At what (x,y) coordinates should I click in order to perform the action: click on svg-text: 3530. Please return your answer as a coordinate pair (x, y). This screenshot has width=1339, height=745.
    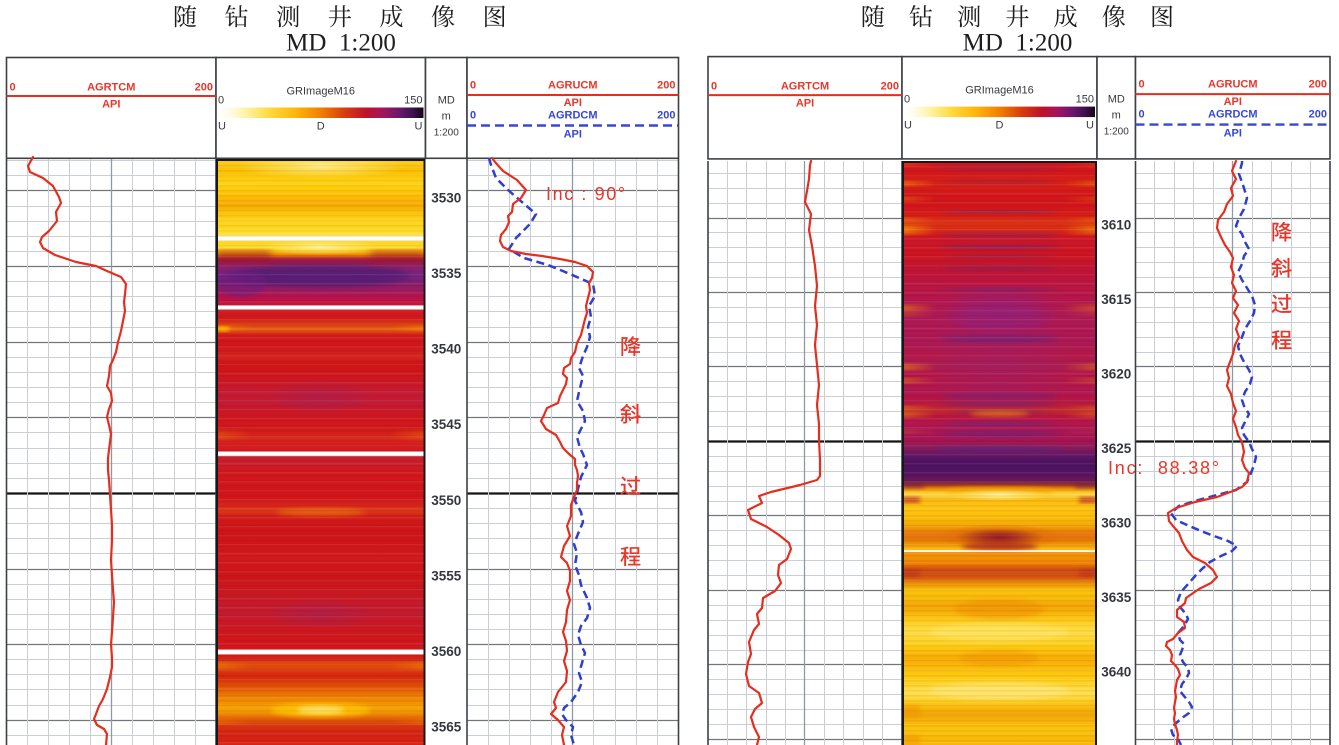
    Looking at the image, I should click on (446, 197).